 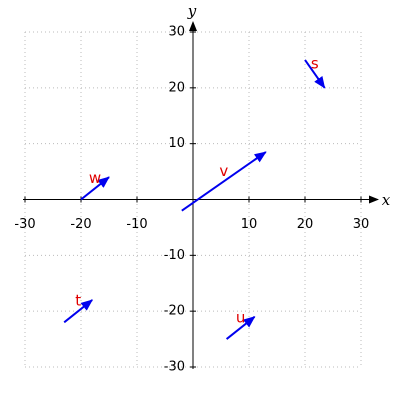 What do you see at coordinates (176, 87) in the screenshot?
I see `y-tick-label: 20` at bounding box center [176, 87].